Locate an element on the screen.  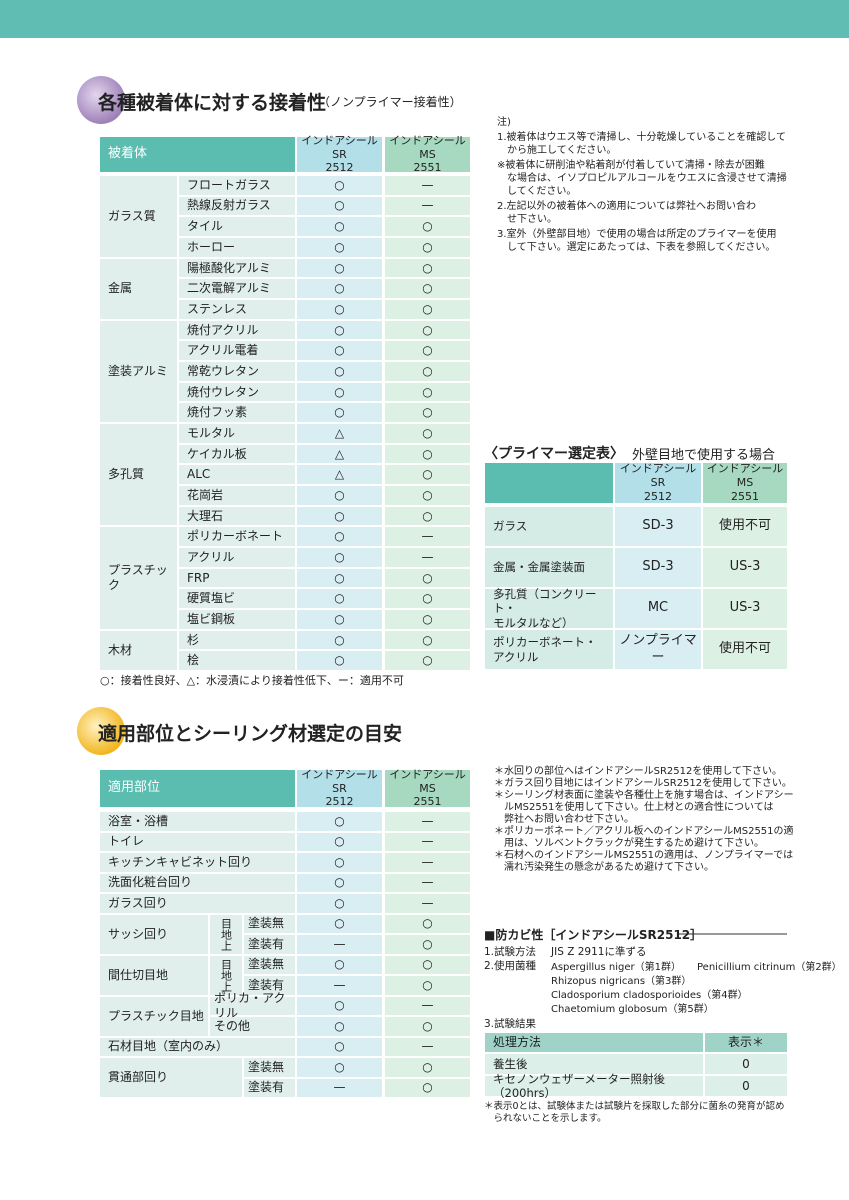
row-label: 熱線反射ガラス is located at coordinates (237, 206).